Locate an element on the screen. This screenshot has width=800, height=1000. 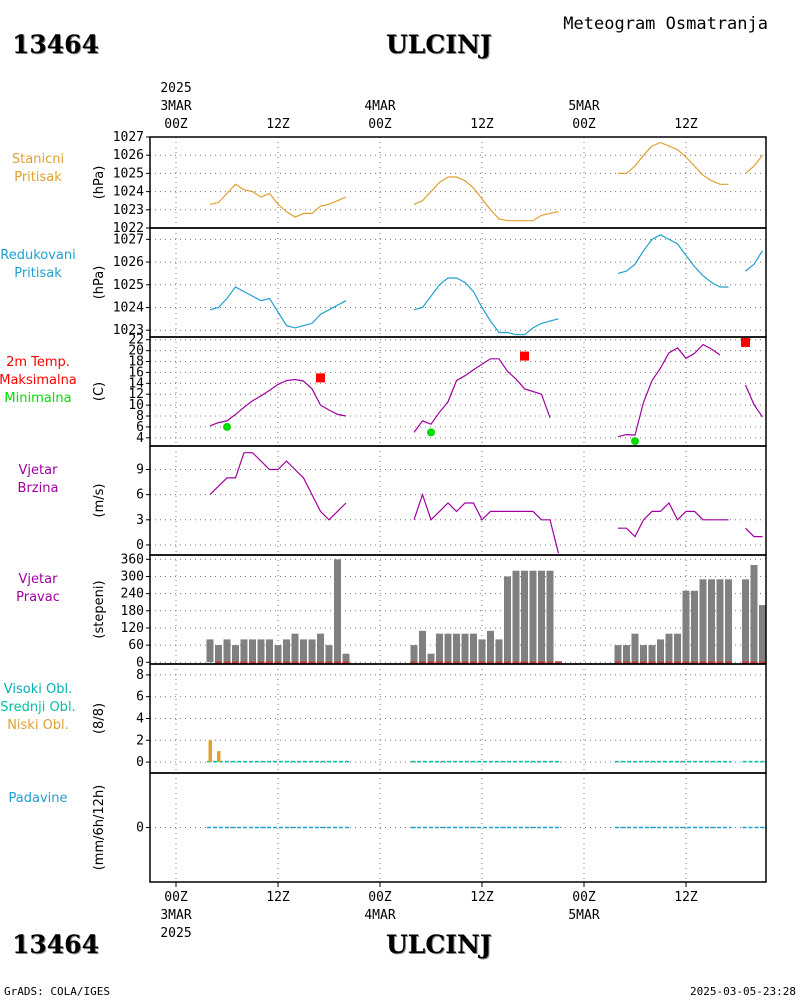
panel-frame-p1 is located at coordinates (458, 182).